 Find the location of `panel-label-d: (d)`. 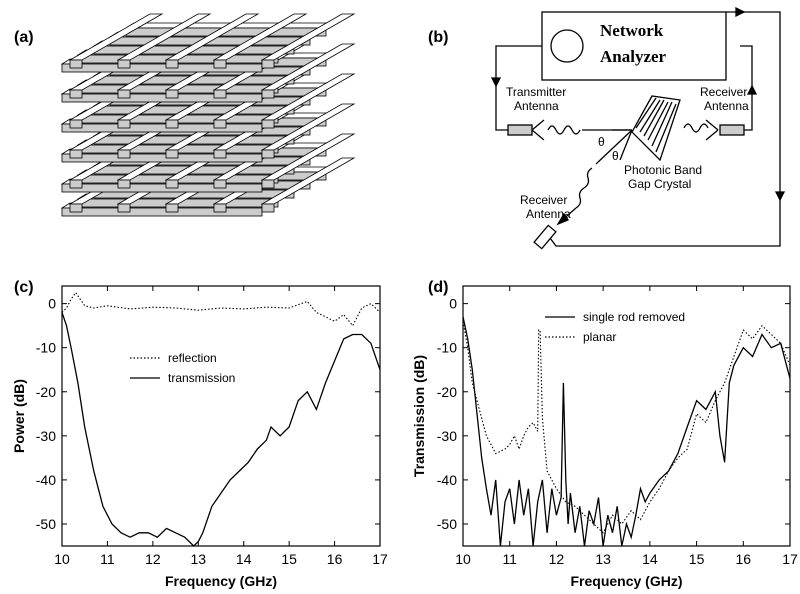

panel-label-d: (d) is located at coordinates (438, 287).